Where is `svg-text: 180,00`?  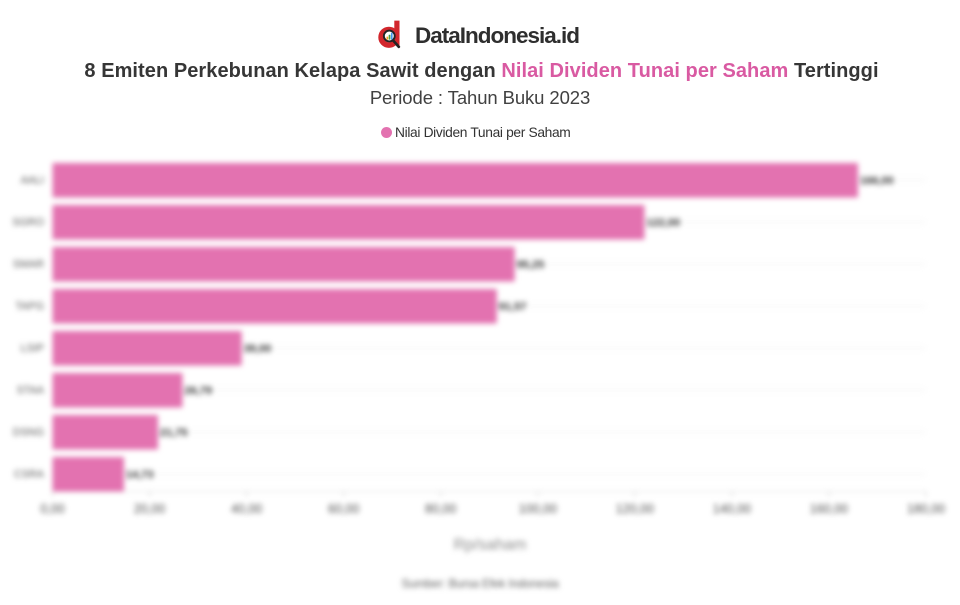 svg-text: 180,00 is located at coordinates (926, 509).